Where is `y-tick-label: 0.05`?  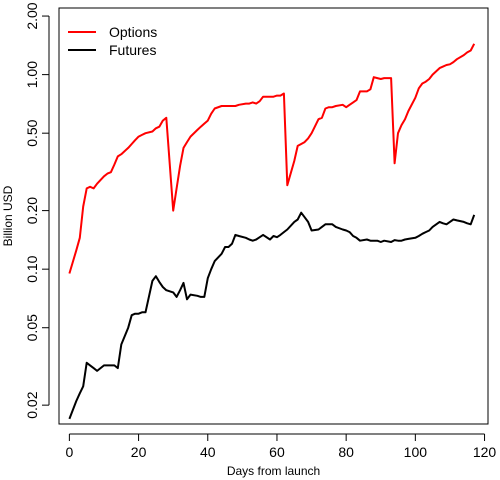 y-tick-label: 0.05 is located at coordinates (32, 327).